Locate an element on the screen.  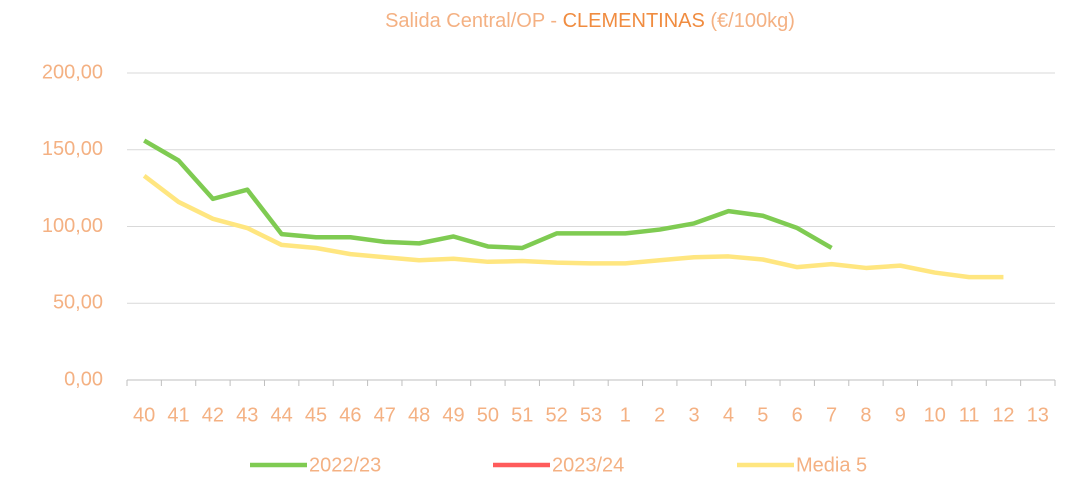
title-part: CLEMENTINAS is located at coordinates (634, 21).